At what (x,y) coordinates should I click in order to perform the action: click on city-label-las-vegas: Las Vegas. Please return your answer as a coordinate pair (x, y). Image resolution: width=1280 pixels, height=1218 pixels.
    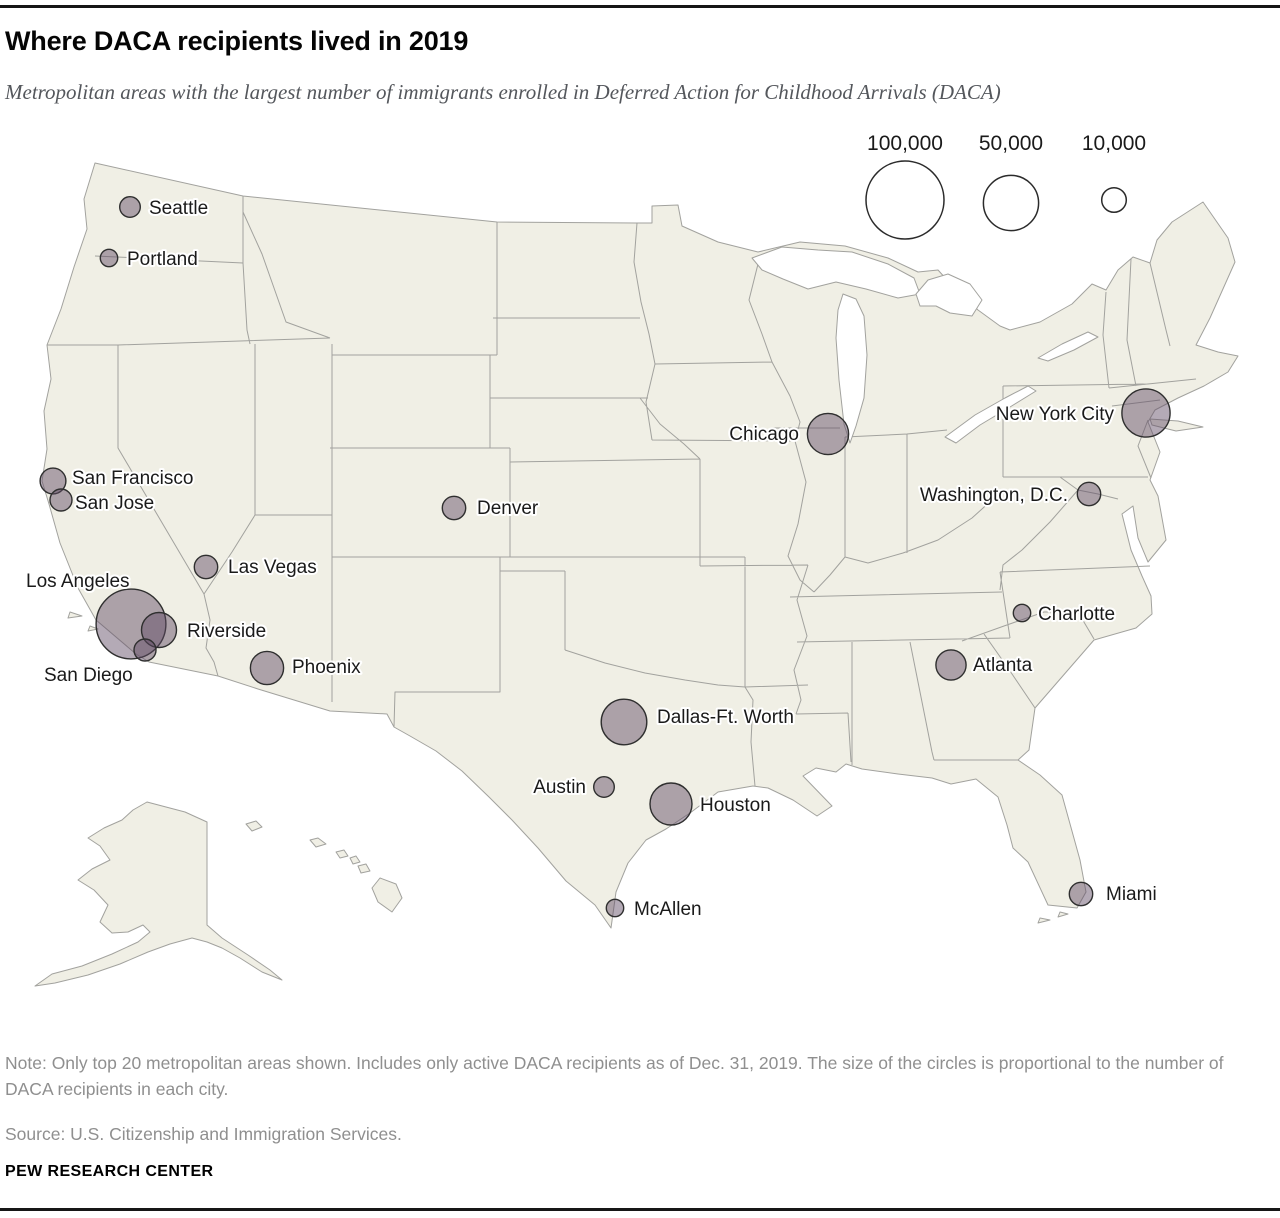
    Looking at the image, I should click on (272, 567).